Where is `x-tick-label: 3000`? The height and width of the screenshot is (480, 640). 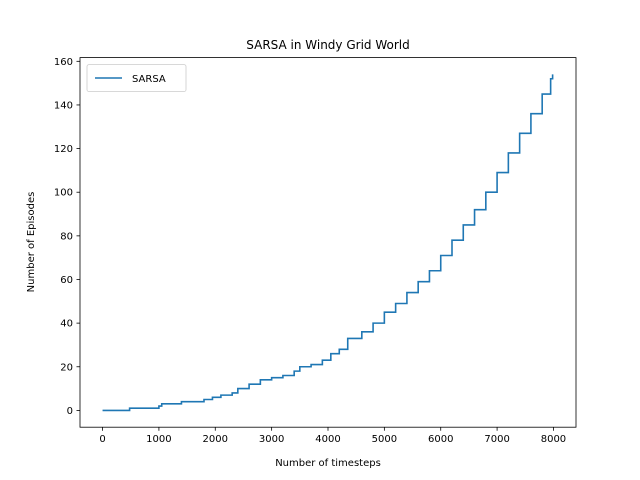
x-tick-label: 3000 is located at coordinates (271, 439).